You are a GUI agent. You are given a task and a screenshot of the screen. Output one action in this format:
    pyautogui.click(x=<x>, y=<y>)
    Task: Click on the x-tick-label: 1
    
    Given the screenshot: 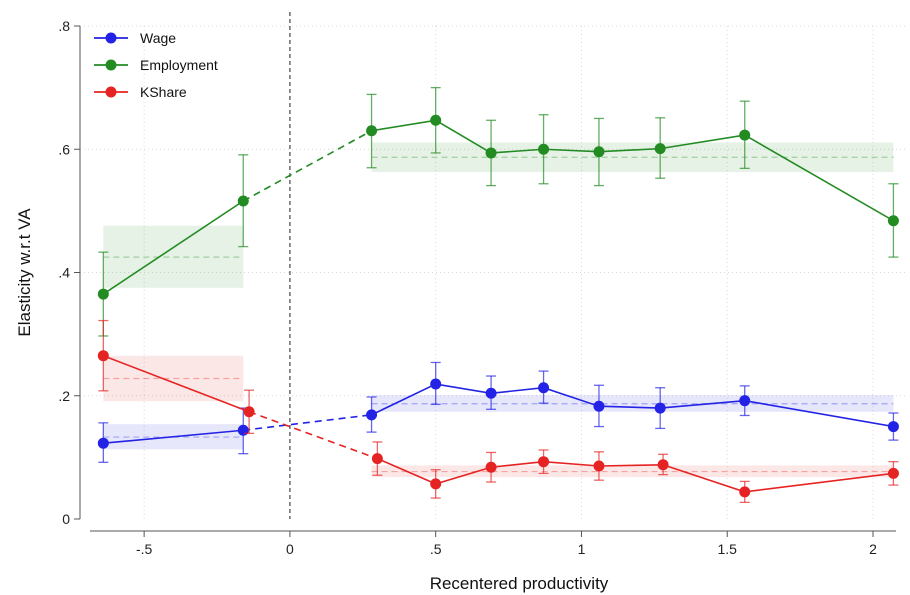 What is the action you would take?
    pyautogui.click(x=582, y=549)
    